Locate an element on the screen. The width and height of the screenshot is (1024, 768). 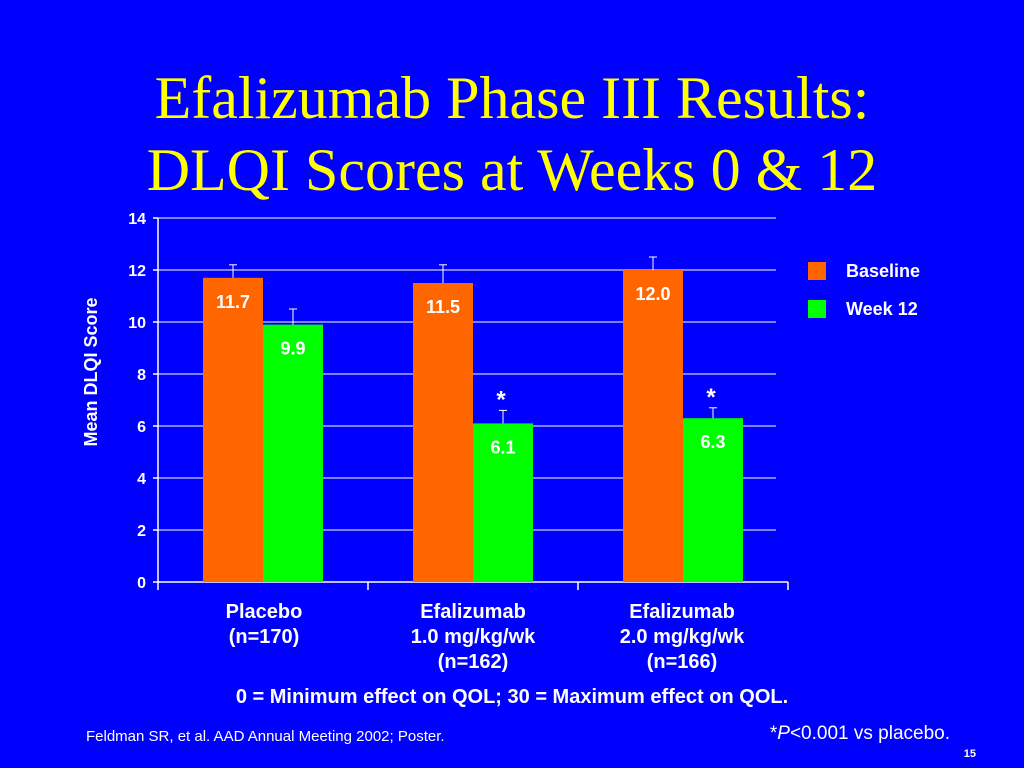
y-axis-label: Mean DLQI Score is located at coordinates (91, 371).